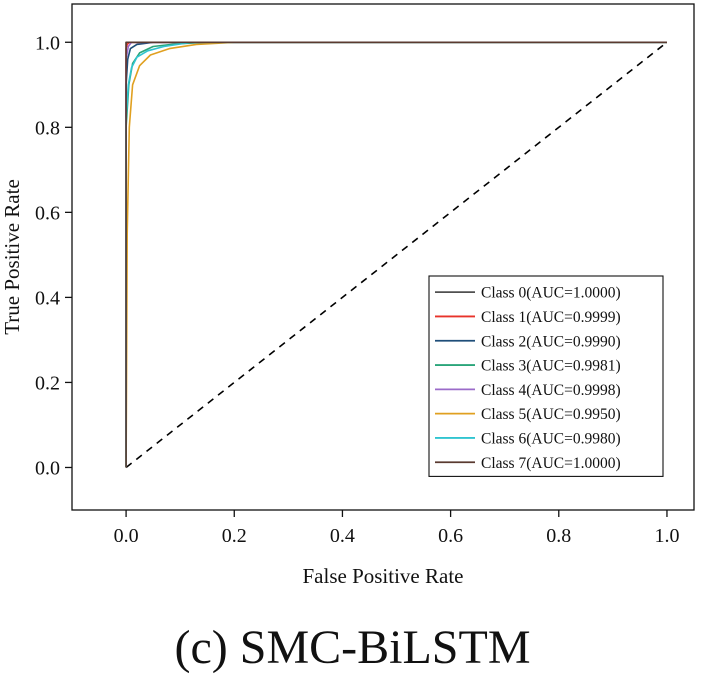 The width and height of the screenshot is (705, 678). What do you see at coordinates (551, 293) in the screenshot?
I see `legend-label-class-0: Class 0(AUC=1.0000)` at bounding box center [551, 293].